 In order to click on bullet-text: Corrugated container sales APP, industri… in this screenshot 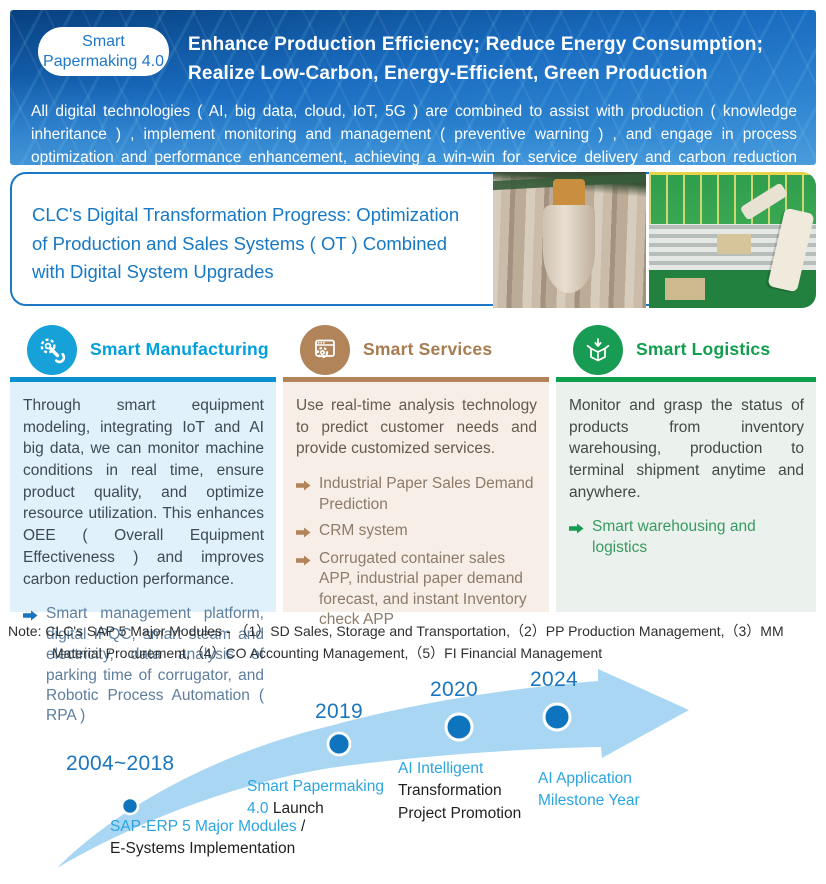, I will do `click(423, 589)`.